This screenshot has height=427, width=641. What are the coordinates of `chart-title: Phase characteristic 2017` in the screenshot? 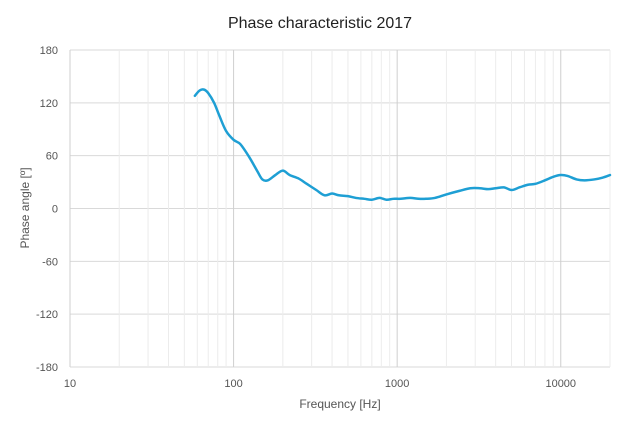 It's located at (320, 23).